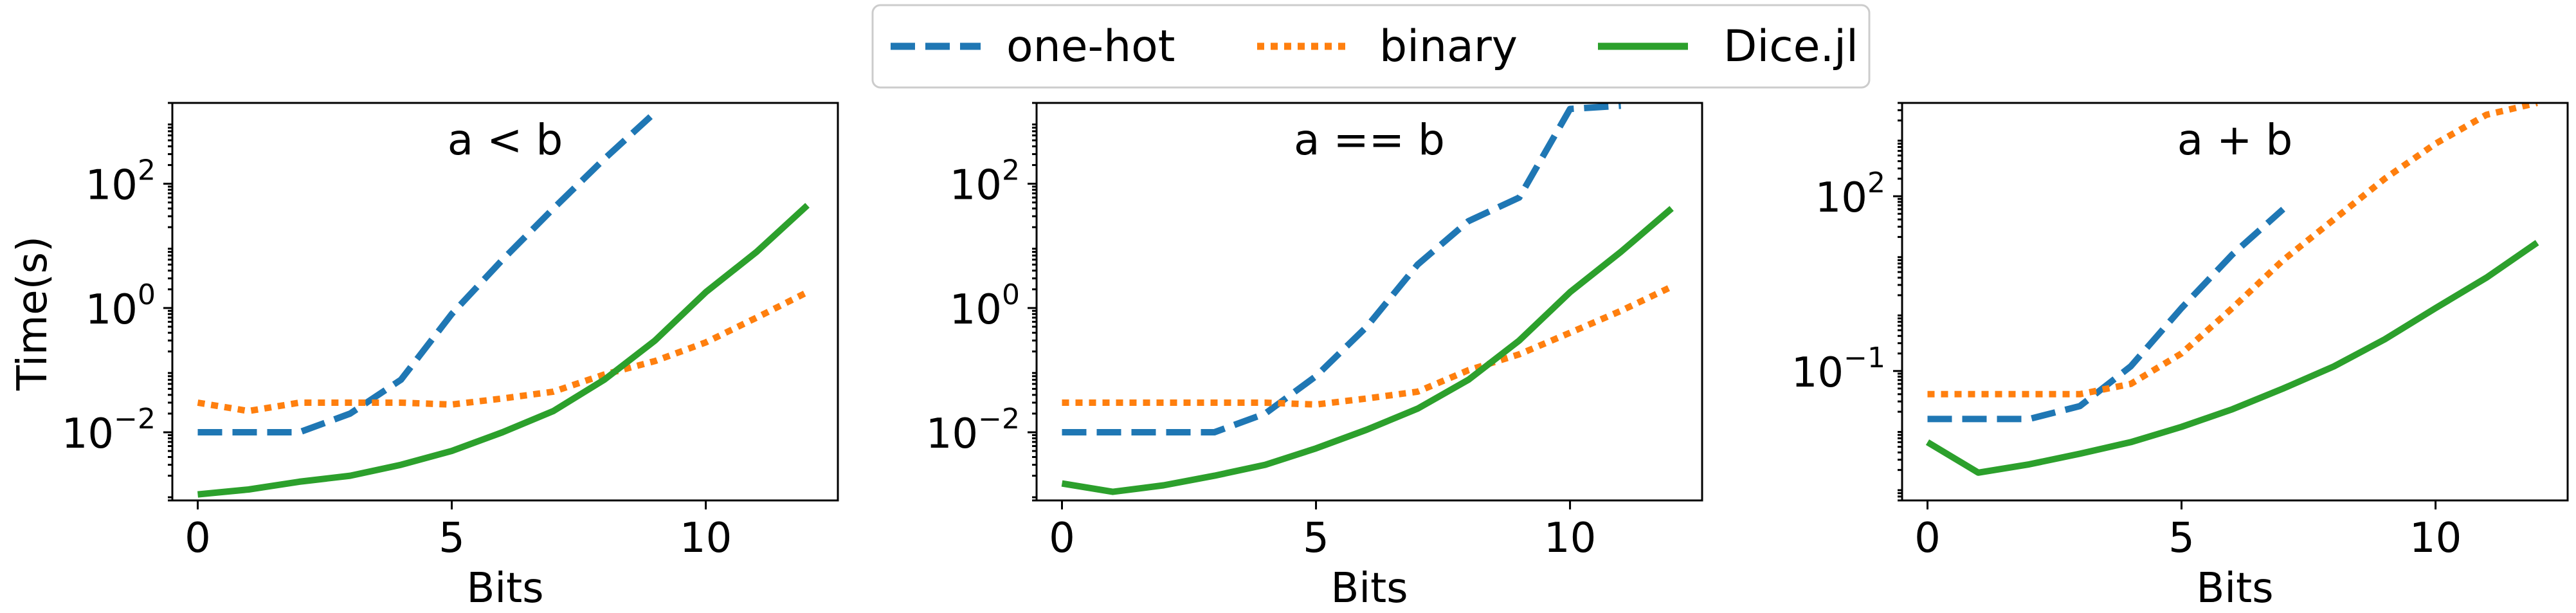 The width and height of the screenshot is (2576, 613). I want to click on legend-label-binary: binary, so click(1448, 46).